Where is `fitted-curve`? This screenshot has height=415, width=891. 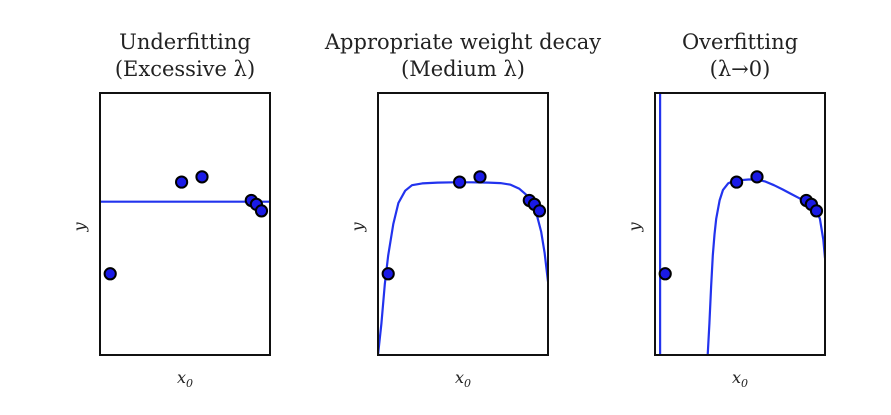
fitted-curve is located at coordinates (463, 268).